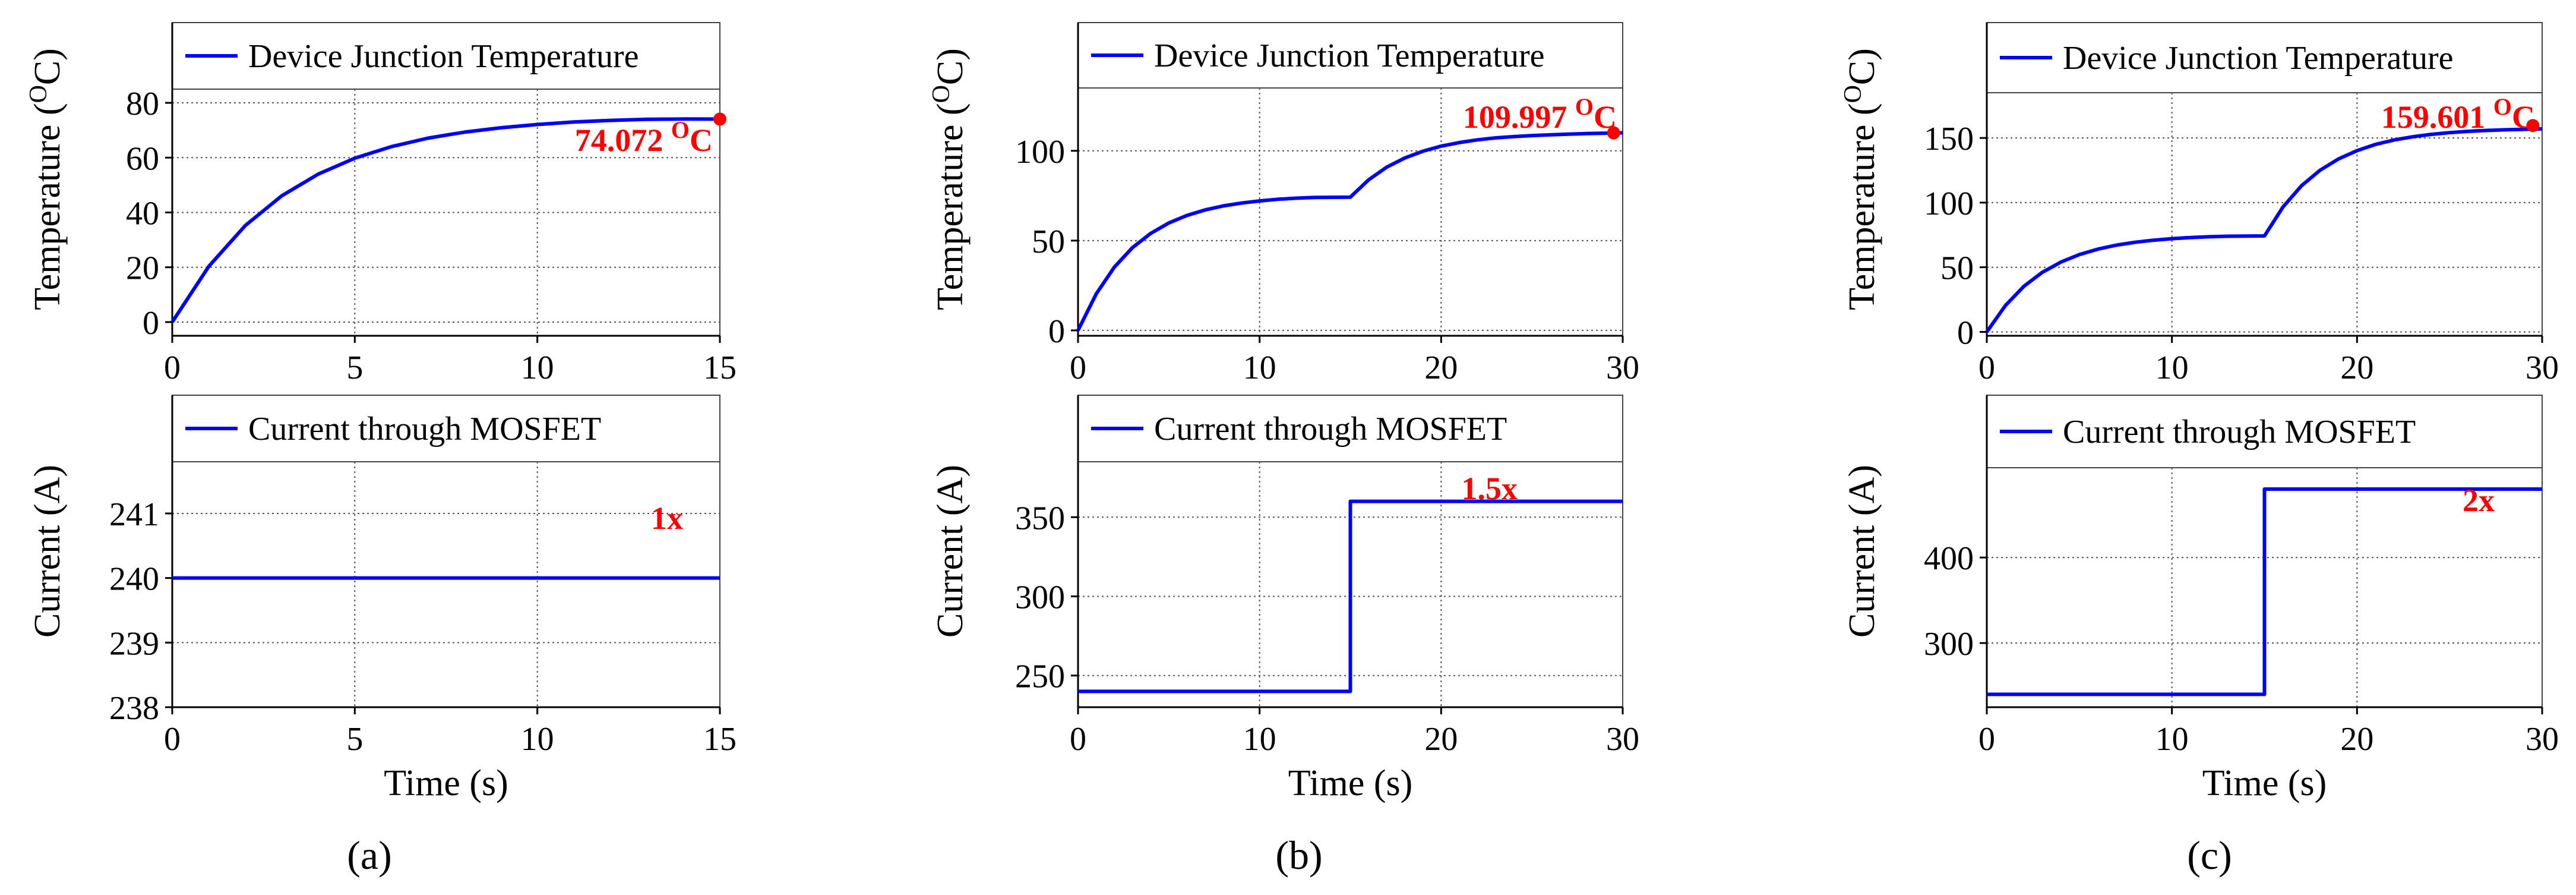 This screenshot has height=895, width=2576. What do you see at coordinates (369, 855) in the screenshot?
I see `panel-caption-a: (a)` at bounding box center [369, 855].